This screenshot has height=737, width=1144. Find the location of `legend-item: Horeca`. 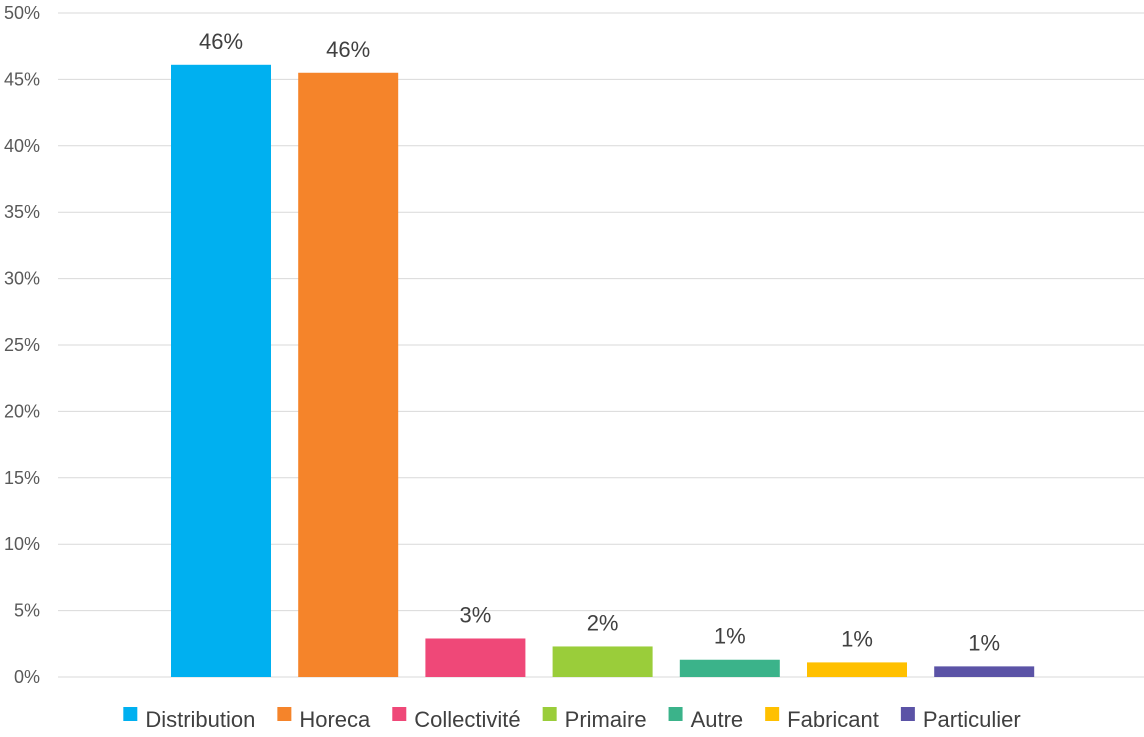

legend-item: Horeca is located at coordinates (324, 719).